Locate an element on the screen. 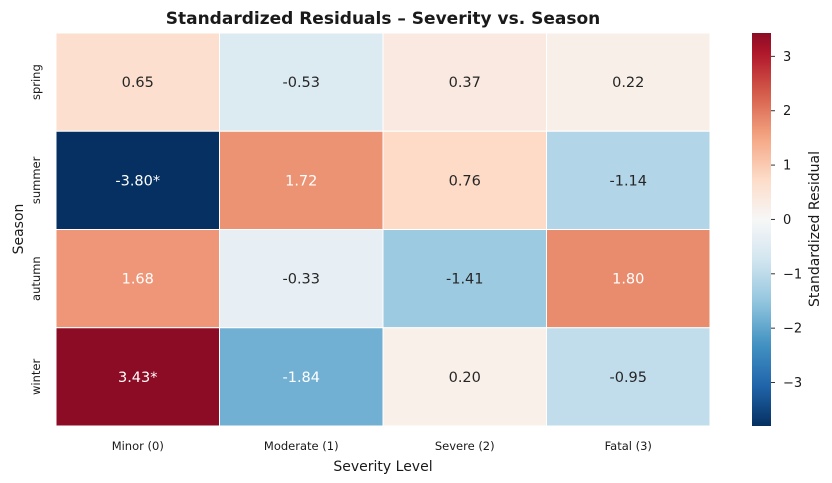 The width and height of the screenshot is (832, 483). colorbar-tick-label: 0 is located at coordinates (787, 220).